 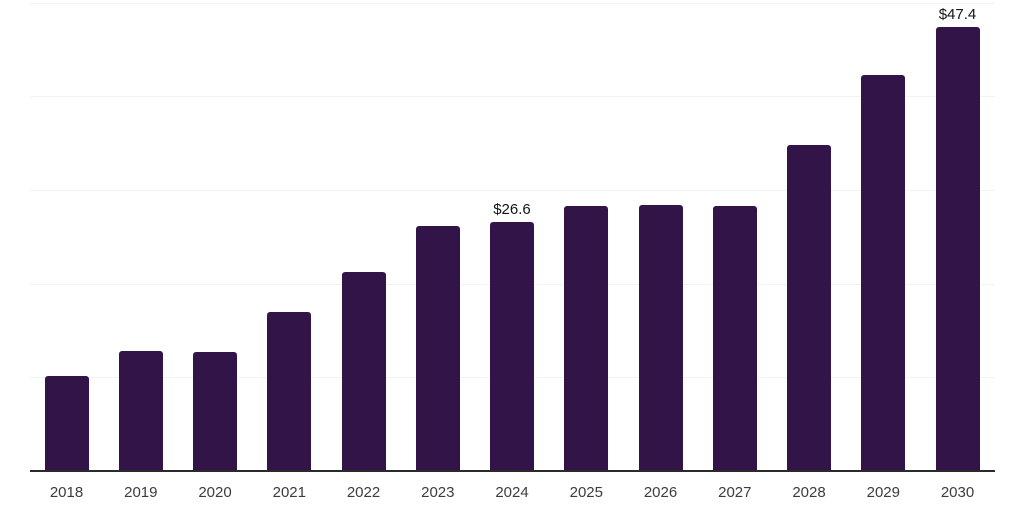 I want to click on bar-2029, so click(x=883, y=272).